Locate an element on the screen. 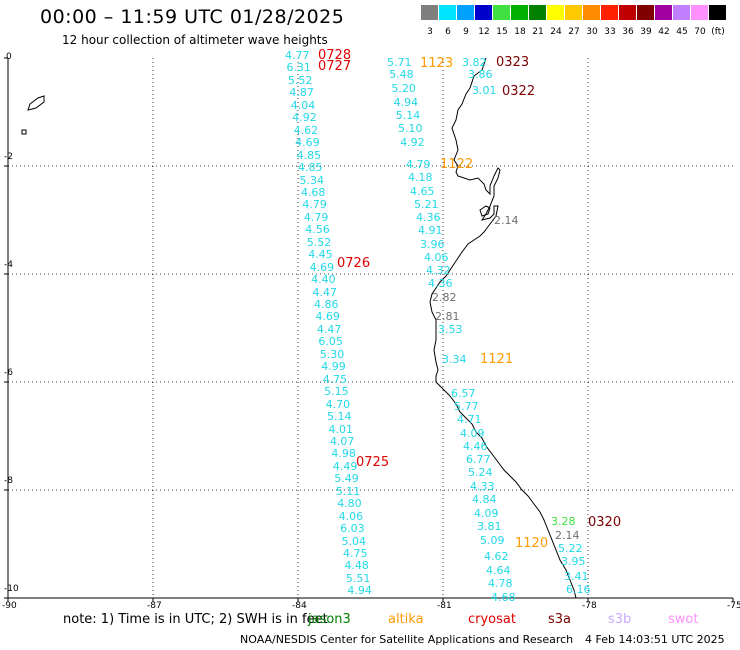 This screenshot has width=740, height=650. legend-item-s3a: s3a is located at coordinates (560, 619).